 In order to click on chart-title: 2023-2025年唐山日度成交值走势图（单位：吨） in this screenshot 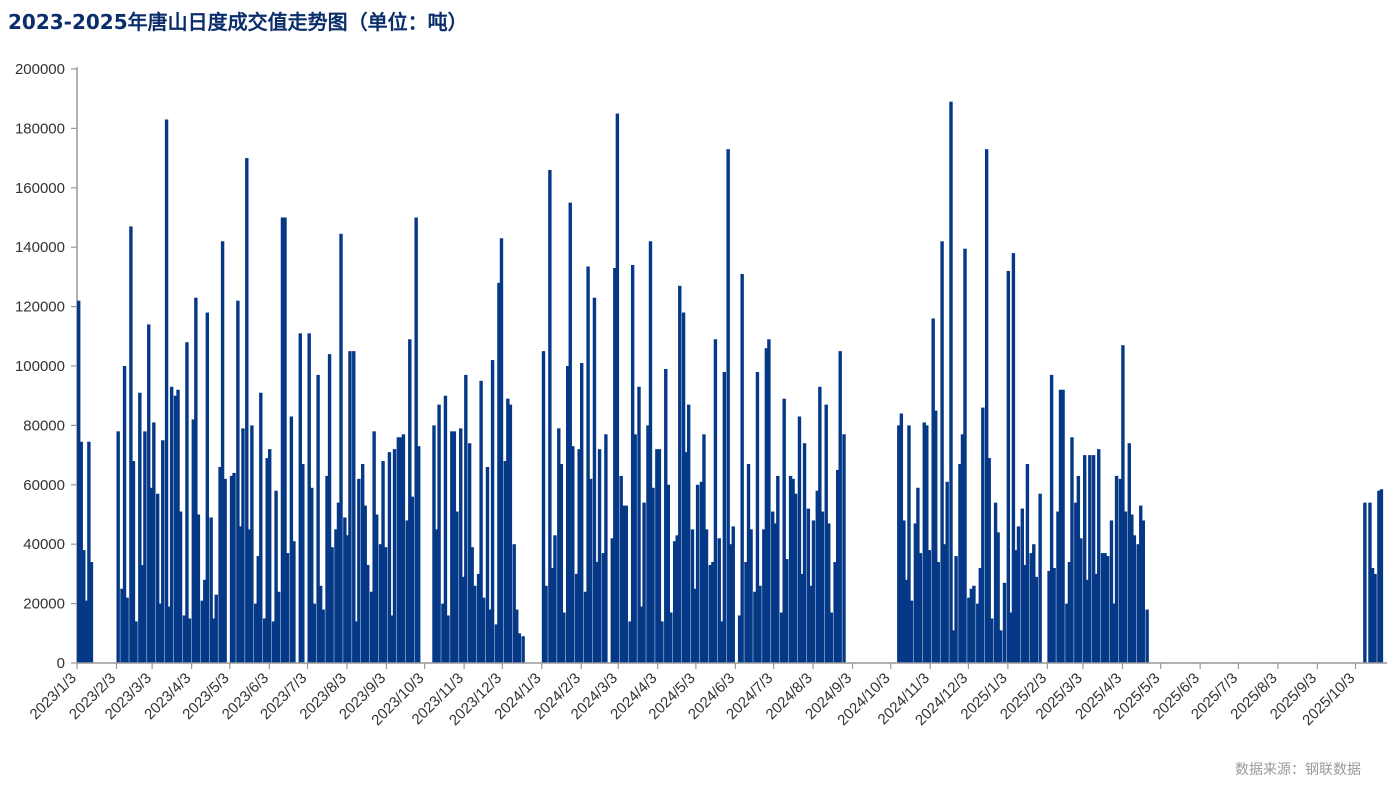, I will do `click(238, 22)`.